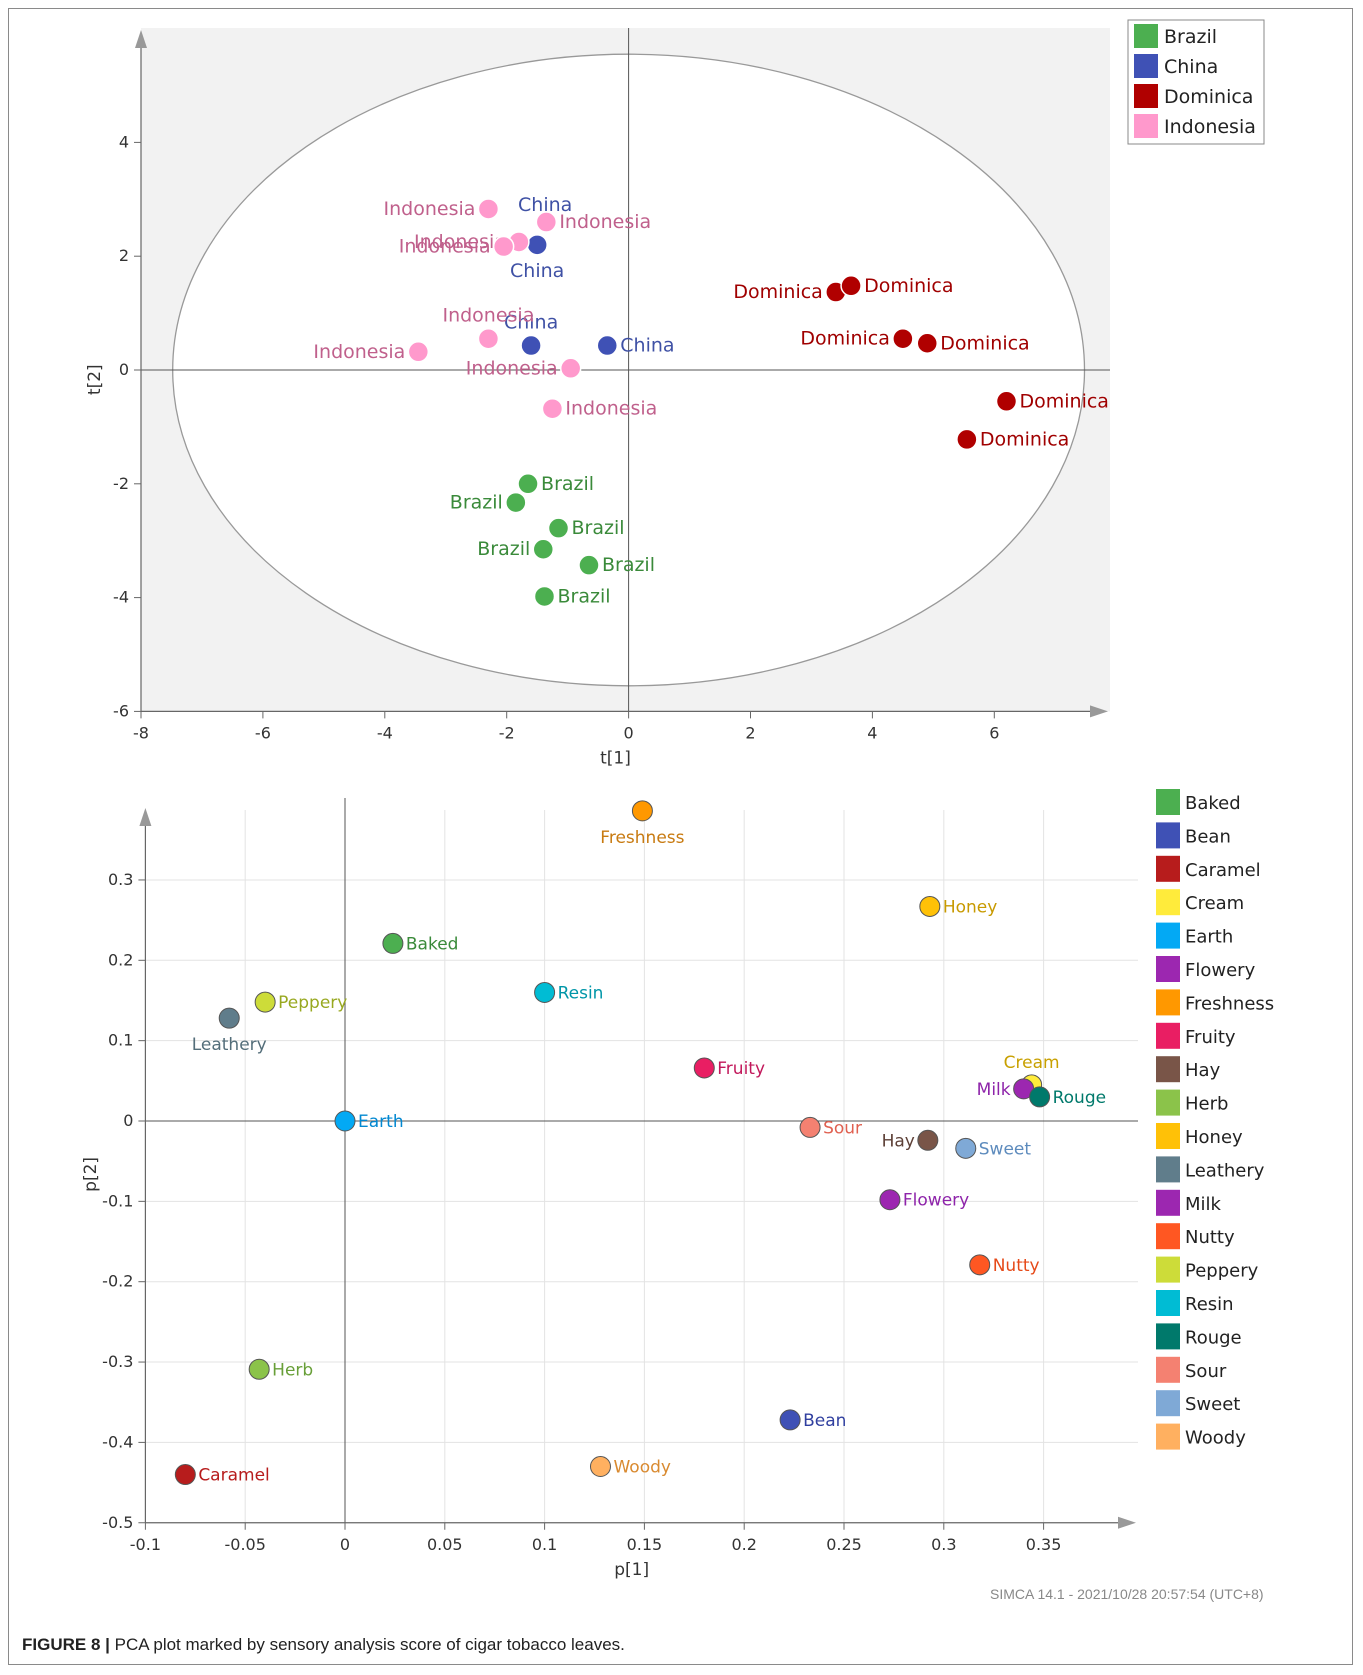 This screenshot has height=1675, width=1363. I want to click on legend-label-milk: Milk, so click(1203, 1204).